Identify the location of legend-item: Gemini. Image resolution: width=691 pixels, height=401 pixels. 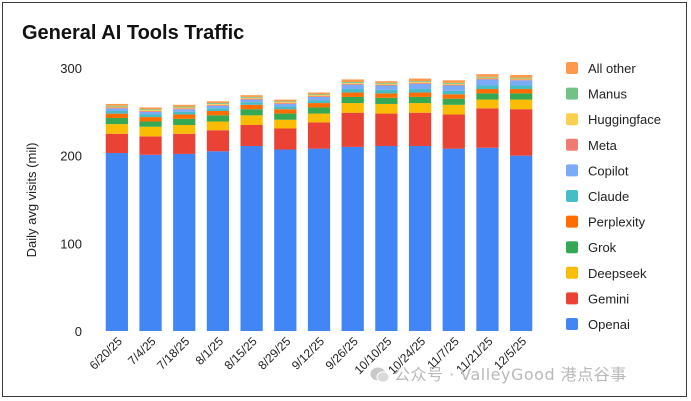
(597, 298).